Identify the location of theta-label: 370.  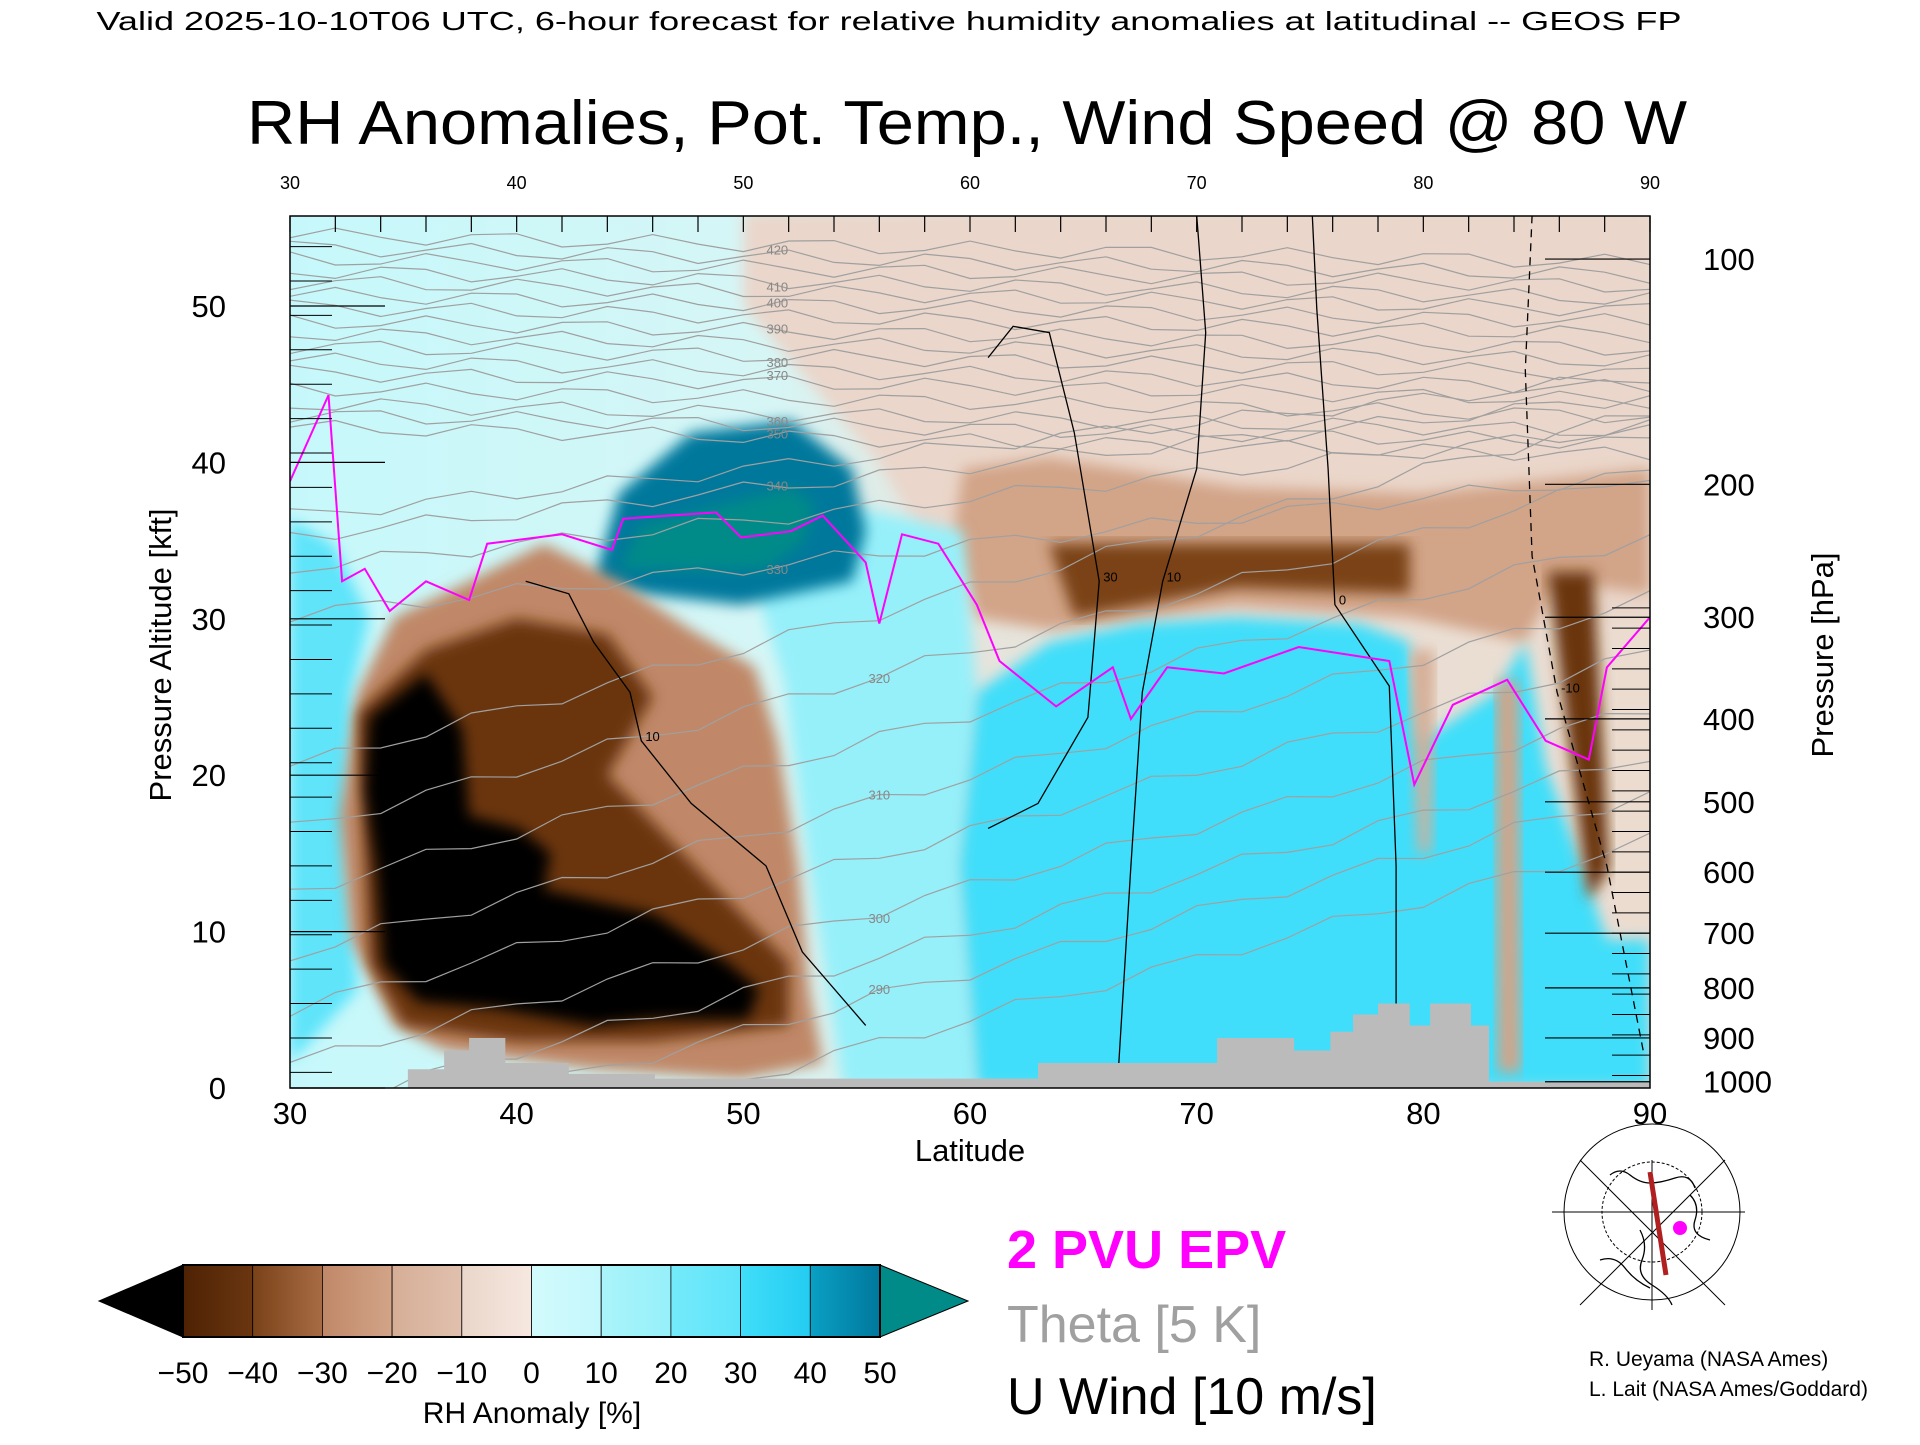
(777, 375).